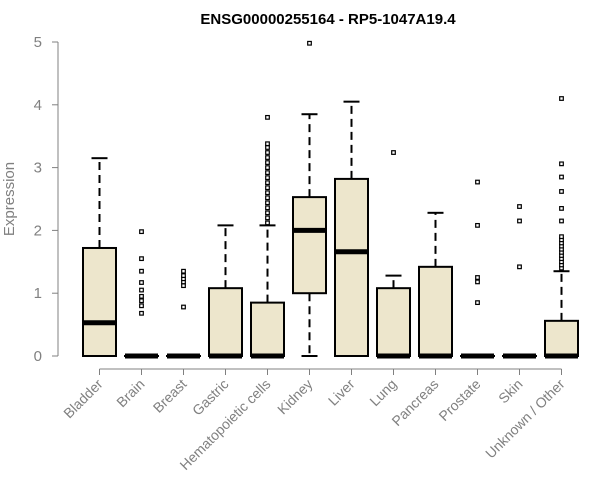  What do you see at coordinates (170, 396) in the screenshot?
I see `x-tick-label: Breast` at bounding box center [170, 396].